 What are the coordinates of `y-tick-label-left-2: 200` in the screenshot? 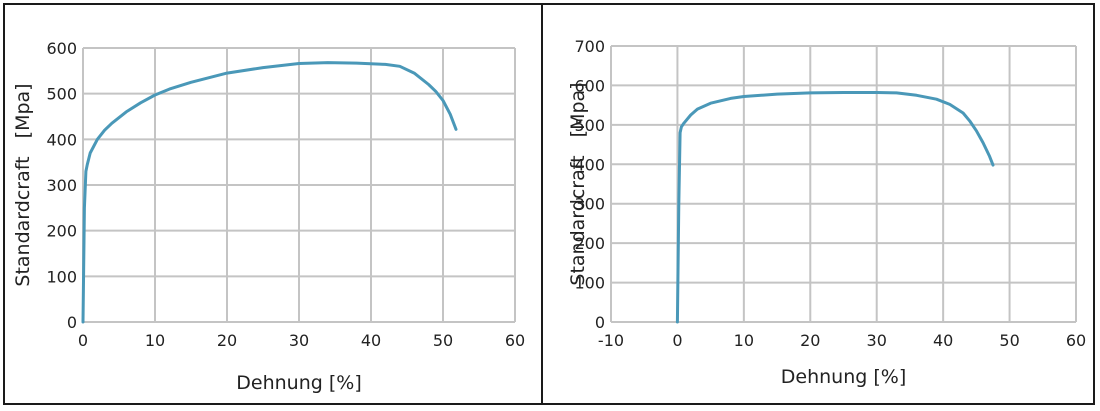 It's located at (61, 231).